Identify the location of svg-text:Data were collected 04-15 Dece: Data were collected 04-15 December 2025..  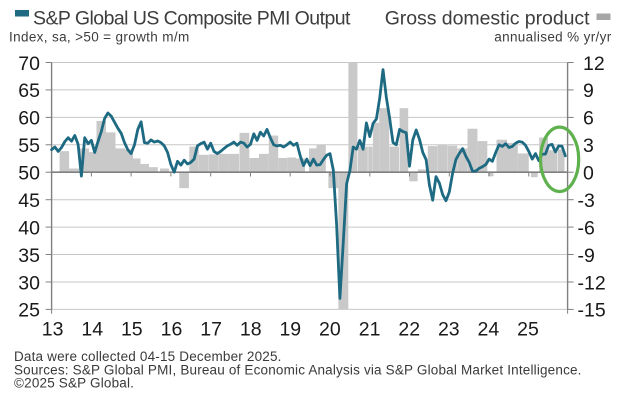
(148, 356).